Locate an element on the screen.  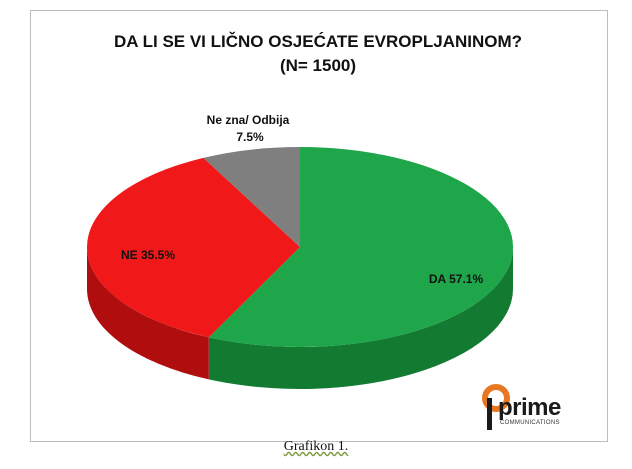
figure-caption-text: Grafikon 1. is located at coordinates (316, 446).